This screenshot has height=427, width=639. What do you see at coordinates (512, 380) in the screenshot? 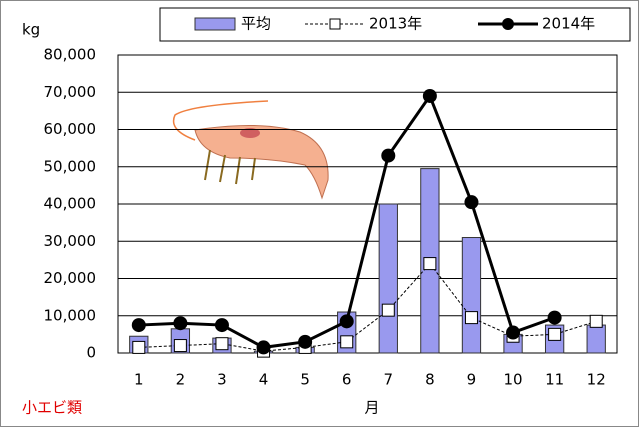
I see `x-tick-label: 10` at bounding box center [512, 380].